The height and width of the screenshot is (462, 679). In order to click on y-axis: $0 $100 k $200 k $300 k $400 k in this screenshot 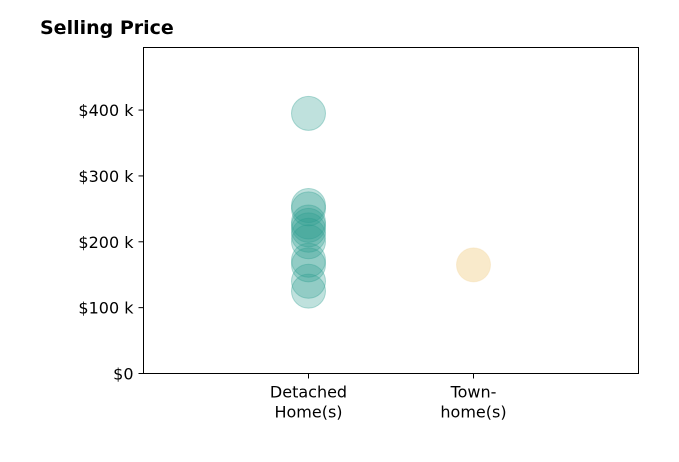, I will do `click(111, 242)`.